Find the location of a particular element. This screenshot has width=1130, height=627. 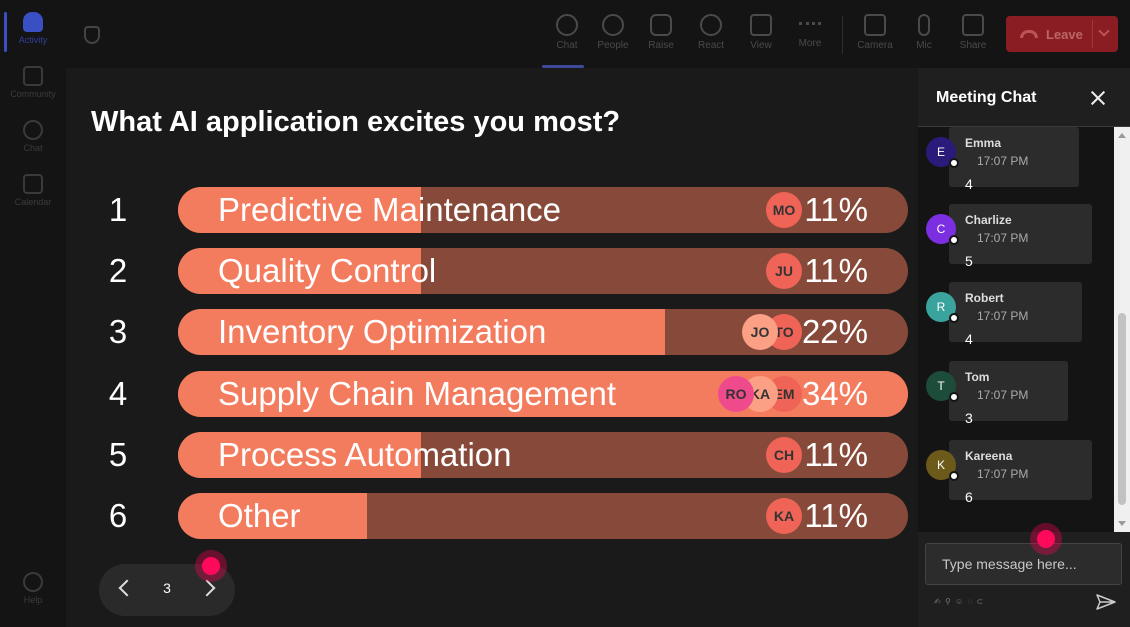

poll-option-bar: Other KA 11% is located at coordinates (543, 516).